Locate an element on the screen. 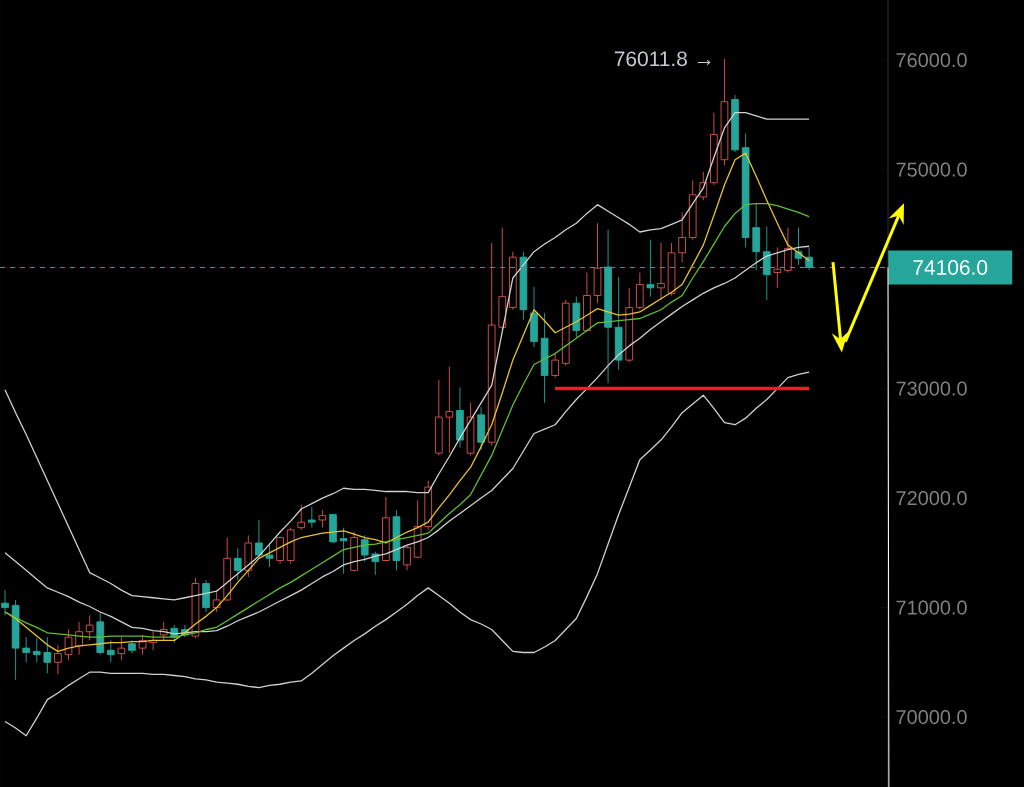 The width and height of the screenshot is (1024, 787). y-tick-label: 71000.0 is located at coordinates (931, 607).